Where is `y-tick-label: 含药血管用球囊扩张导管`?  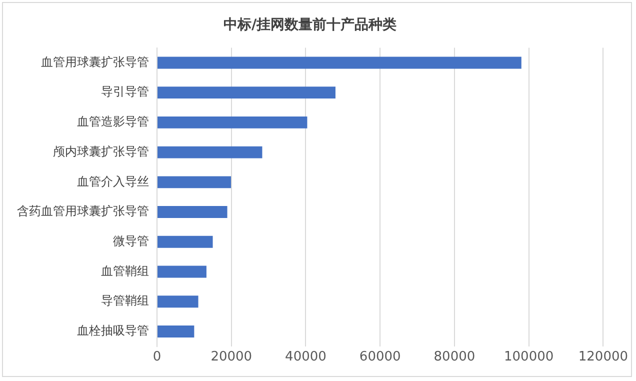
y-tick-label: 含药血管用球囊扩张导管 is located at coordinates (83, 211).